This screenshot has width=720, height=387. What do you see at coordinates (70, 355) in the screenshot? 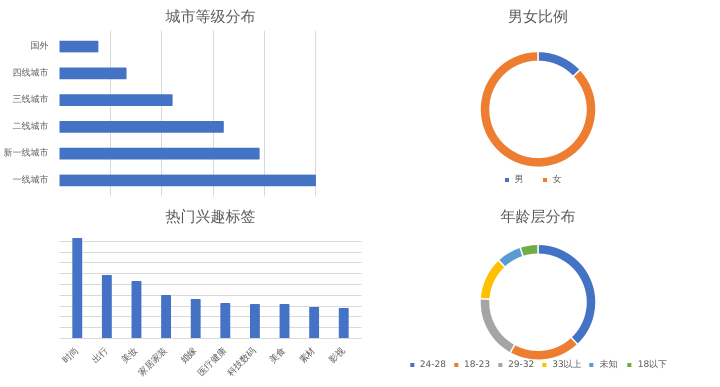
I see `x-tick-label: 时尚` at bounding box center [70, 355].